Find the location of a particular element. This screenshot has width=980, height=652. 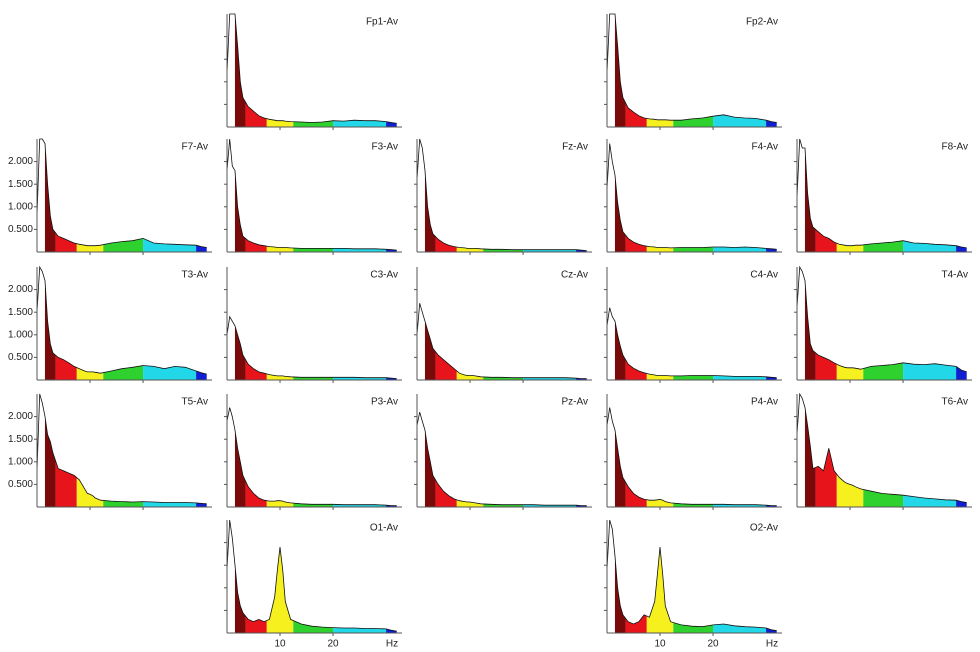

channel-title: C4-Av is located at coordinates (764, 275).